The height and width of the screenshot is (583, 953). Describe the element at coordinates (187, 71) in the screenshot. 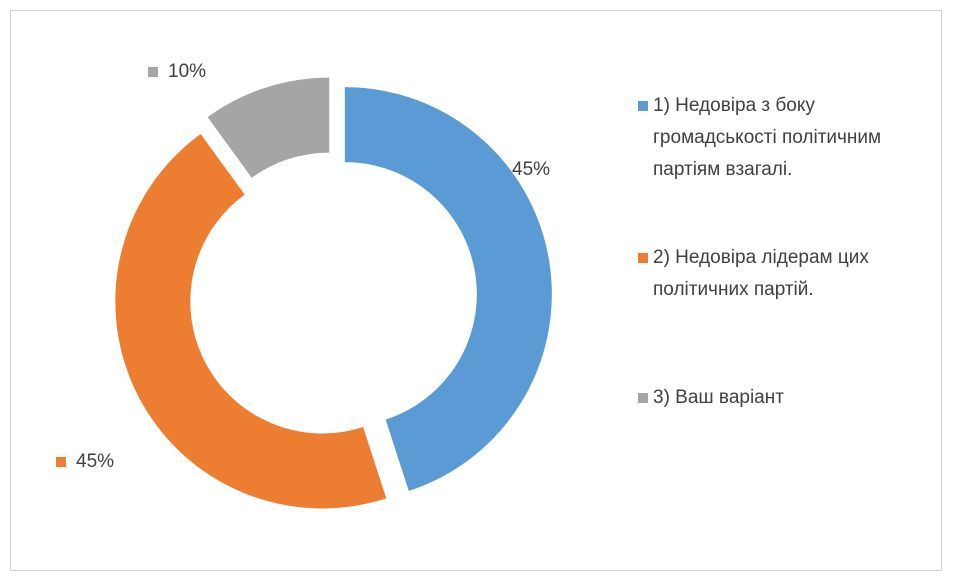

I see `data-label: 10%` at that location.